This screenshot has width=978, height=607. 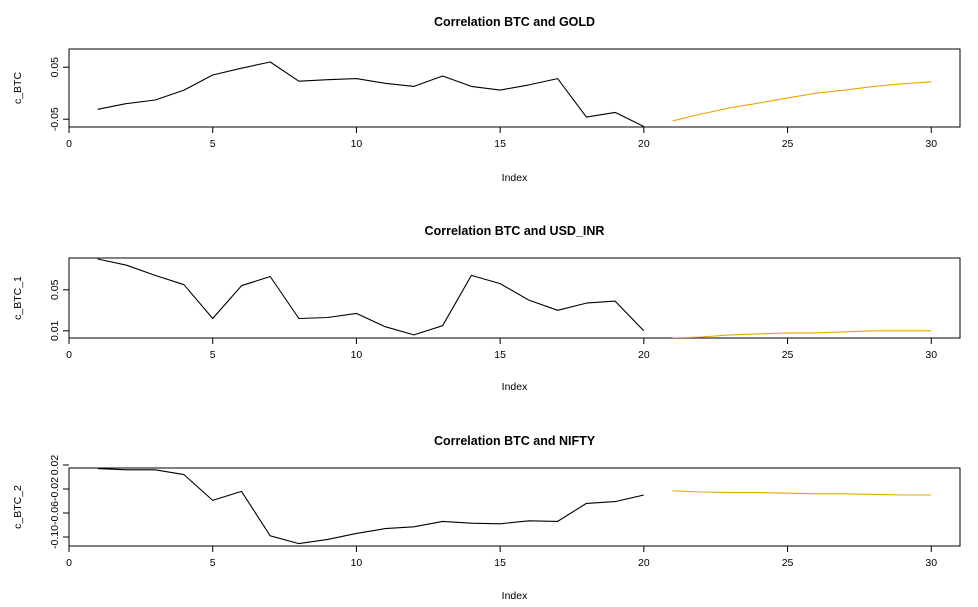 I want to click on y-tick-label: 0.02, so click(x=55, y=465).